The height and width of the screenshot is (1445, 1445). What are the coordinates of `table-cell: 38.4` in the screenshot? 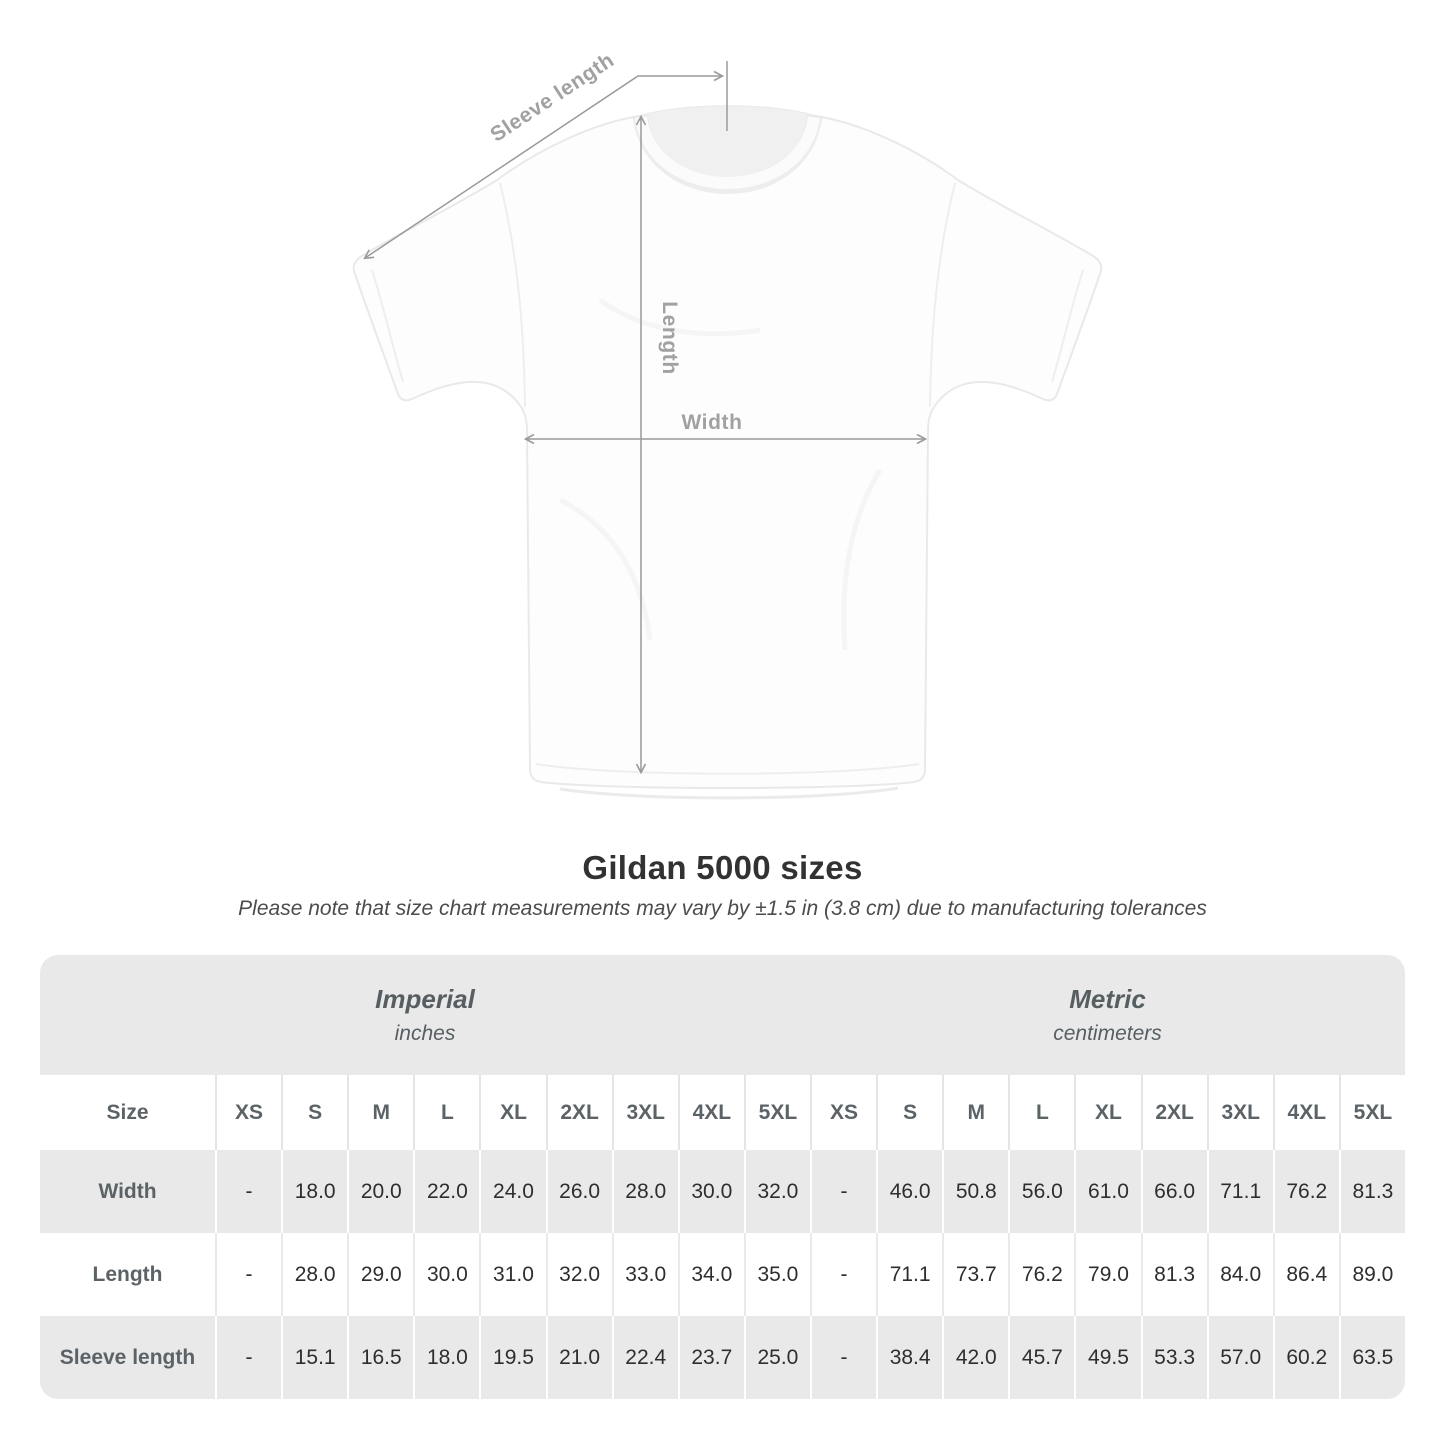 It's located at (909, 1357).